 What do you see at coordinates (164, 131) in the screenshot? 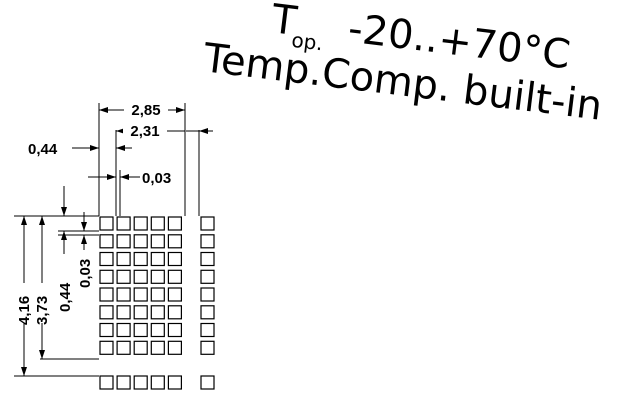
I see `dim-block-width: 2,31` at bounding box center [164, 131].